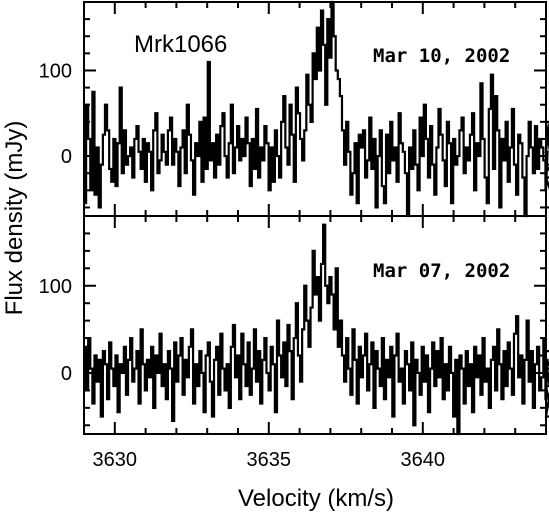  What do you see at coordinates (14, 218) in the screenshot?
I see `y-axis-title: Flux density (mJy)` at bounding box center [14, 218].